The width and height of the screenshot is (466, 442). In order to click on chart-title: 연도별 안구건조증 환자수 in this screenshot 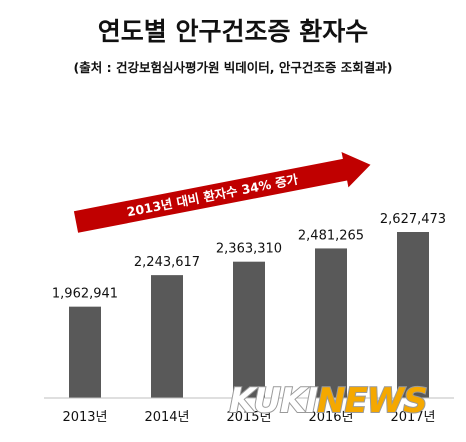, I will do `click(233, 31)`.